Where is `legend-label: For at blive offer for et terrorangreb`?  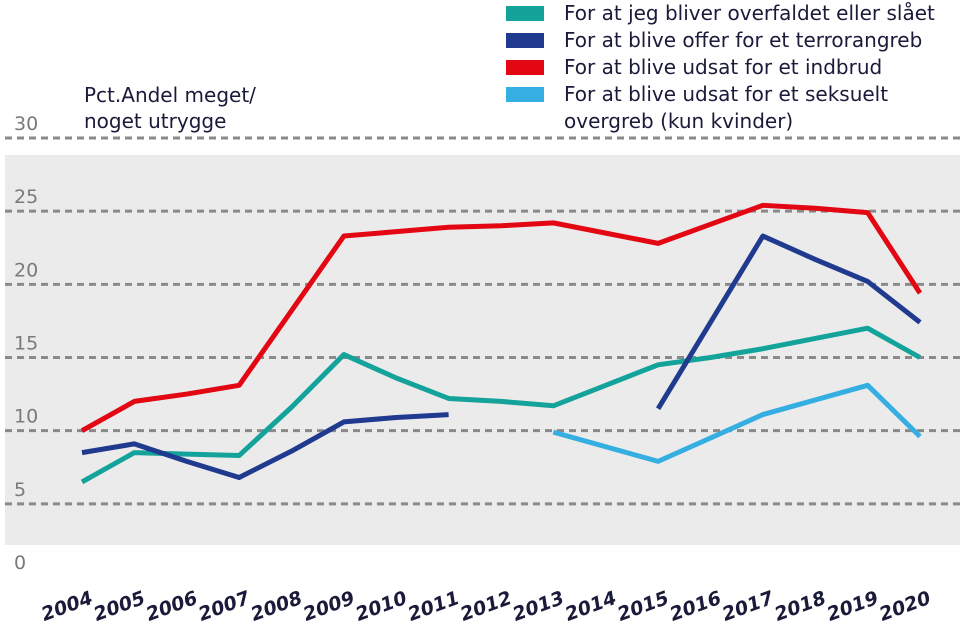
legend-label: For at blive offer for et terrorangreb is located at coordinates (743, 40).